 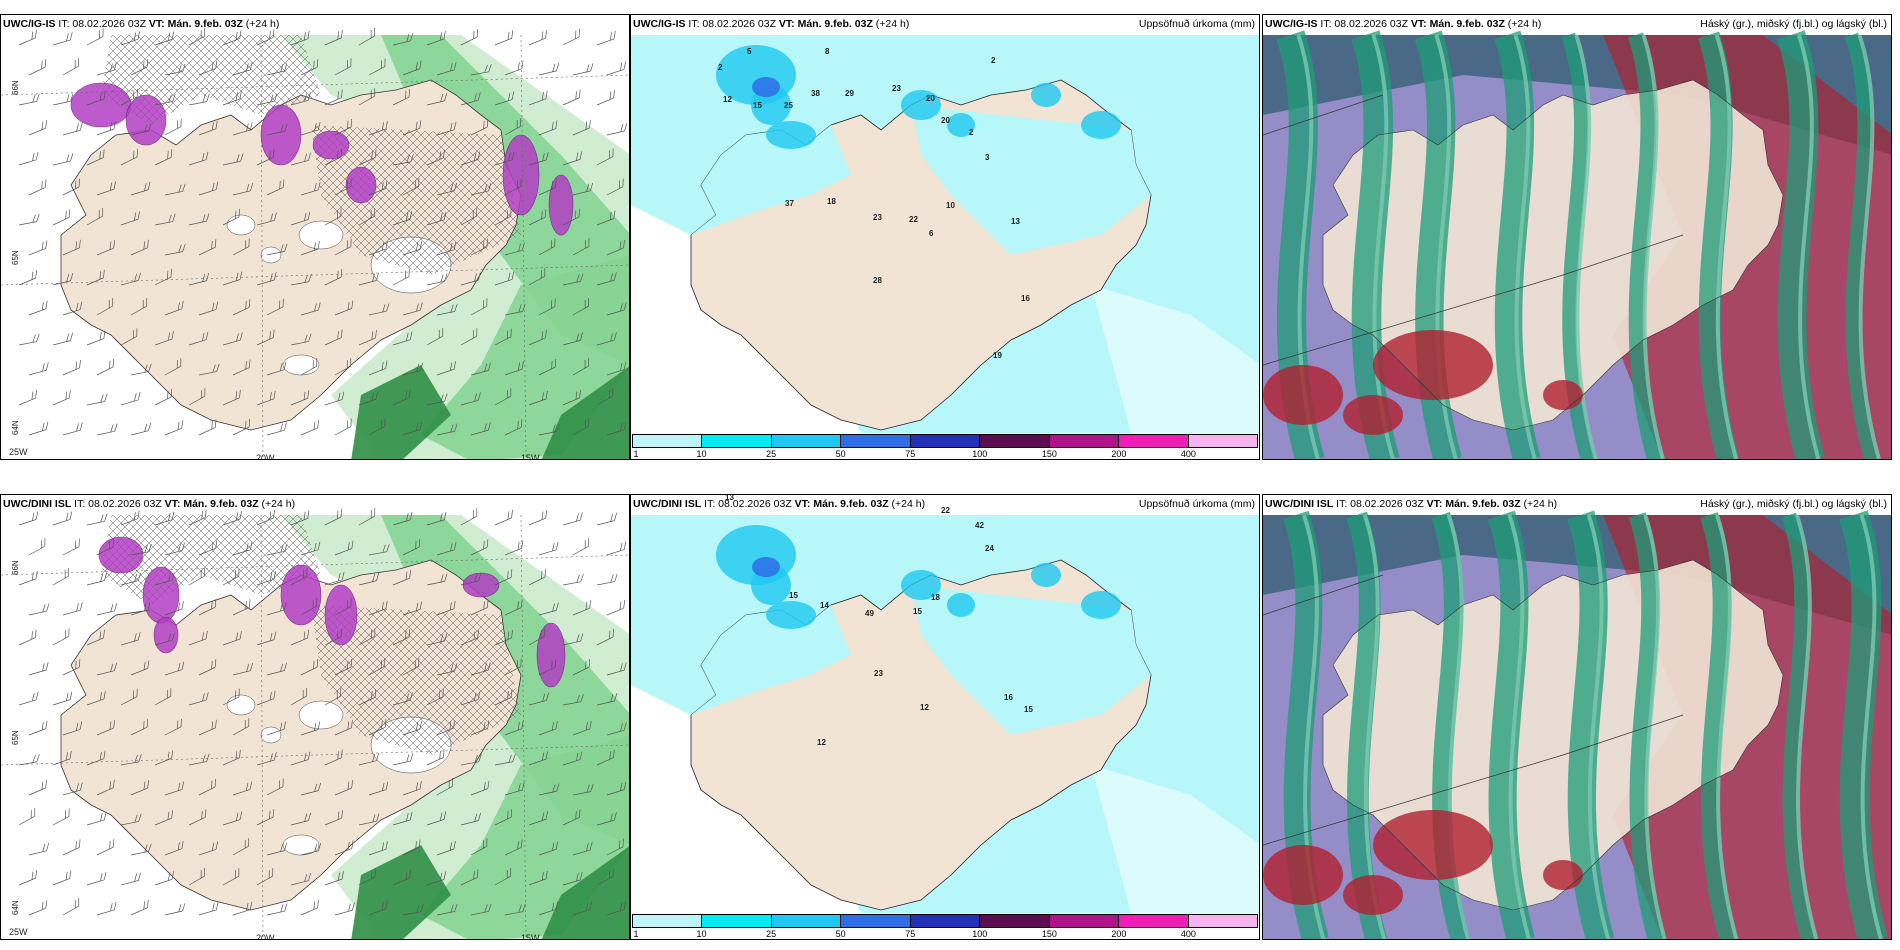 What do you see at coordinates (980, 934) in the screenshot?
I see `colorbar-tick: 100` at bounding box center [980, 934].